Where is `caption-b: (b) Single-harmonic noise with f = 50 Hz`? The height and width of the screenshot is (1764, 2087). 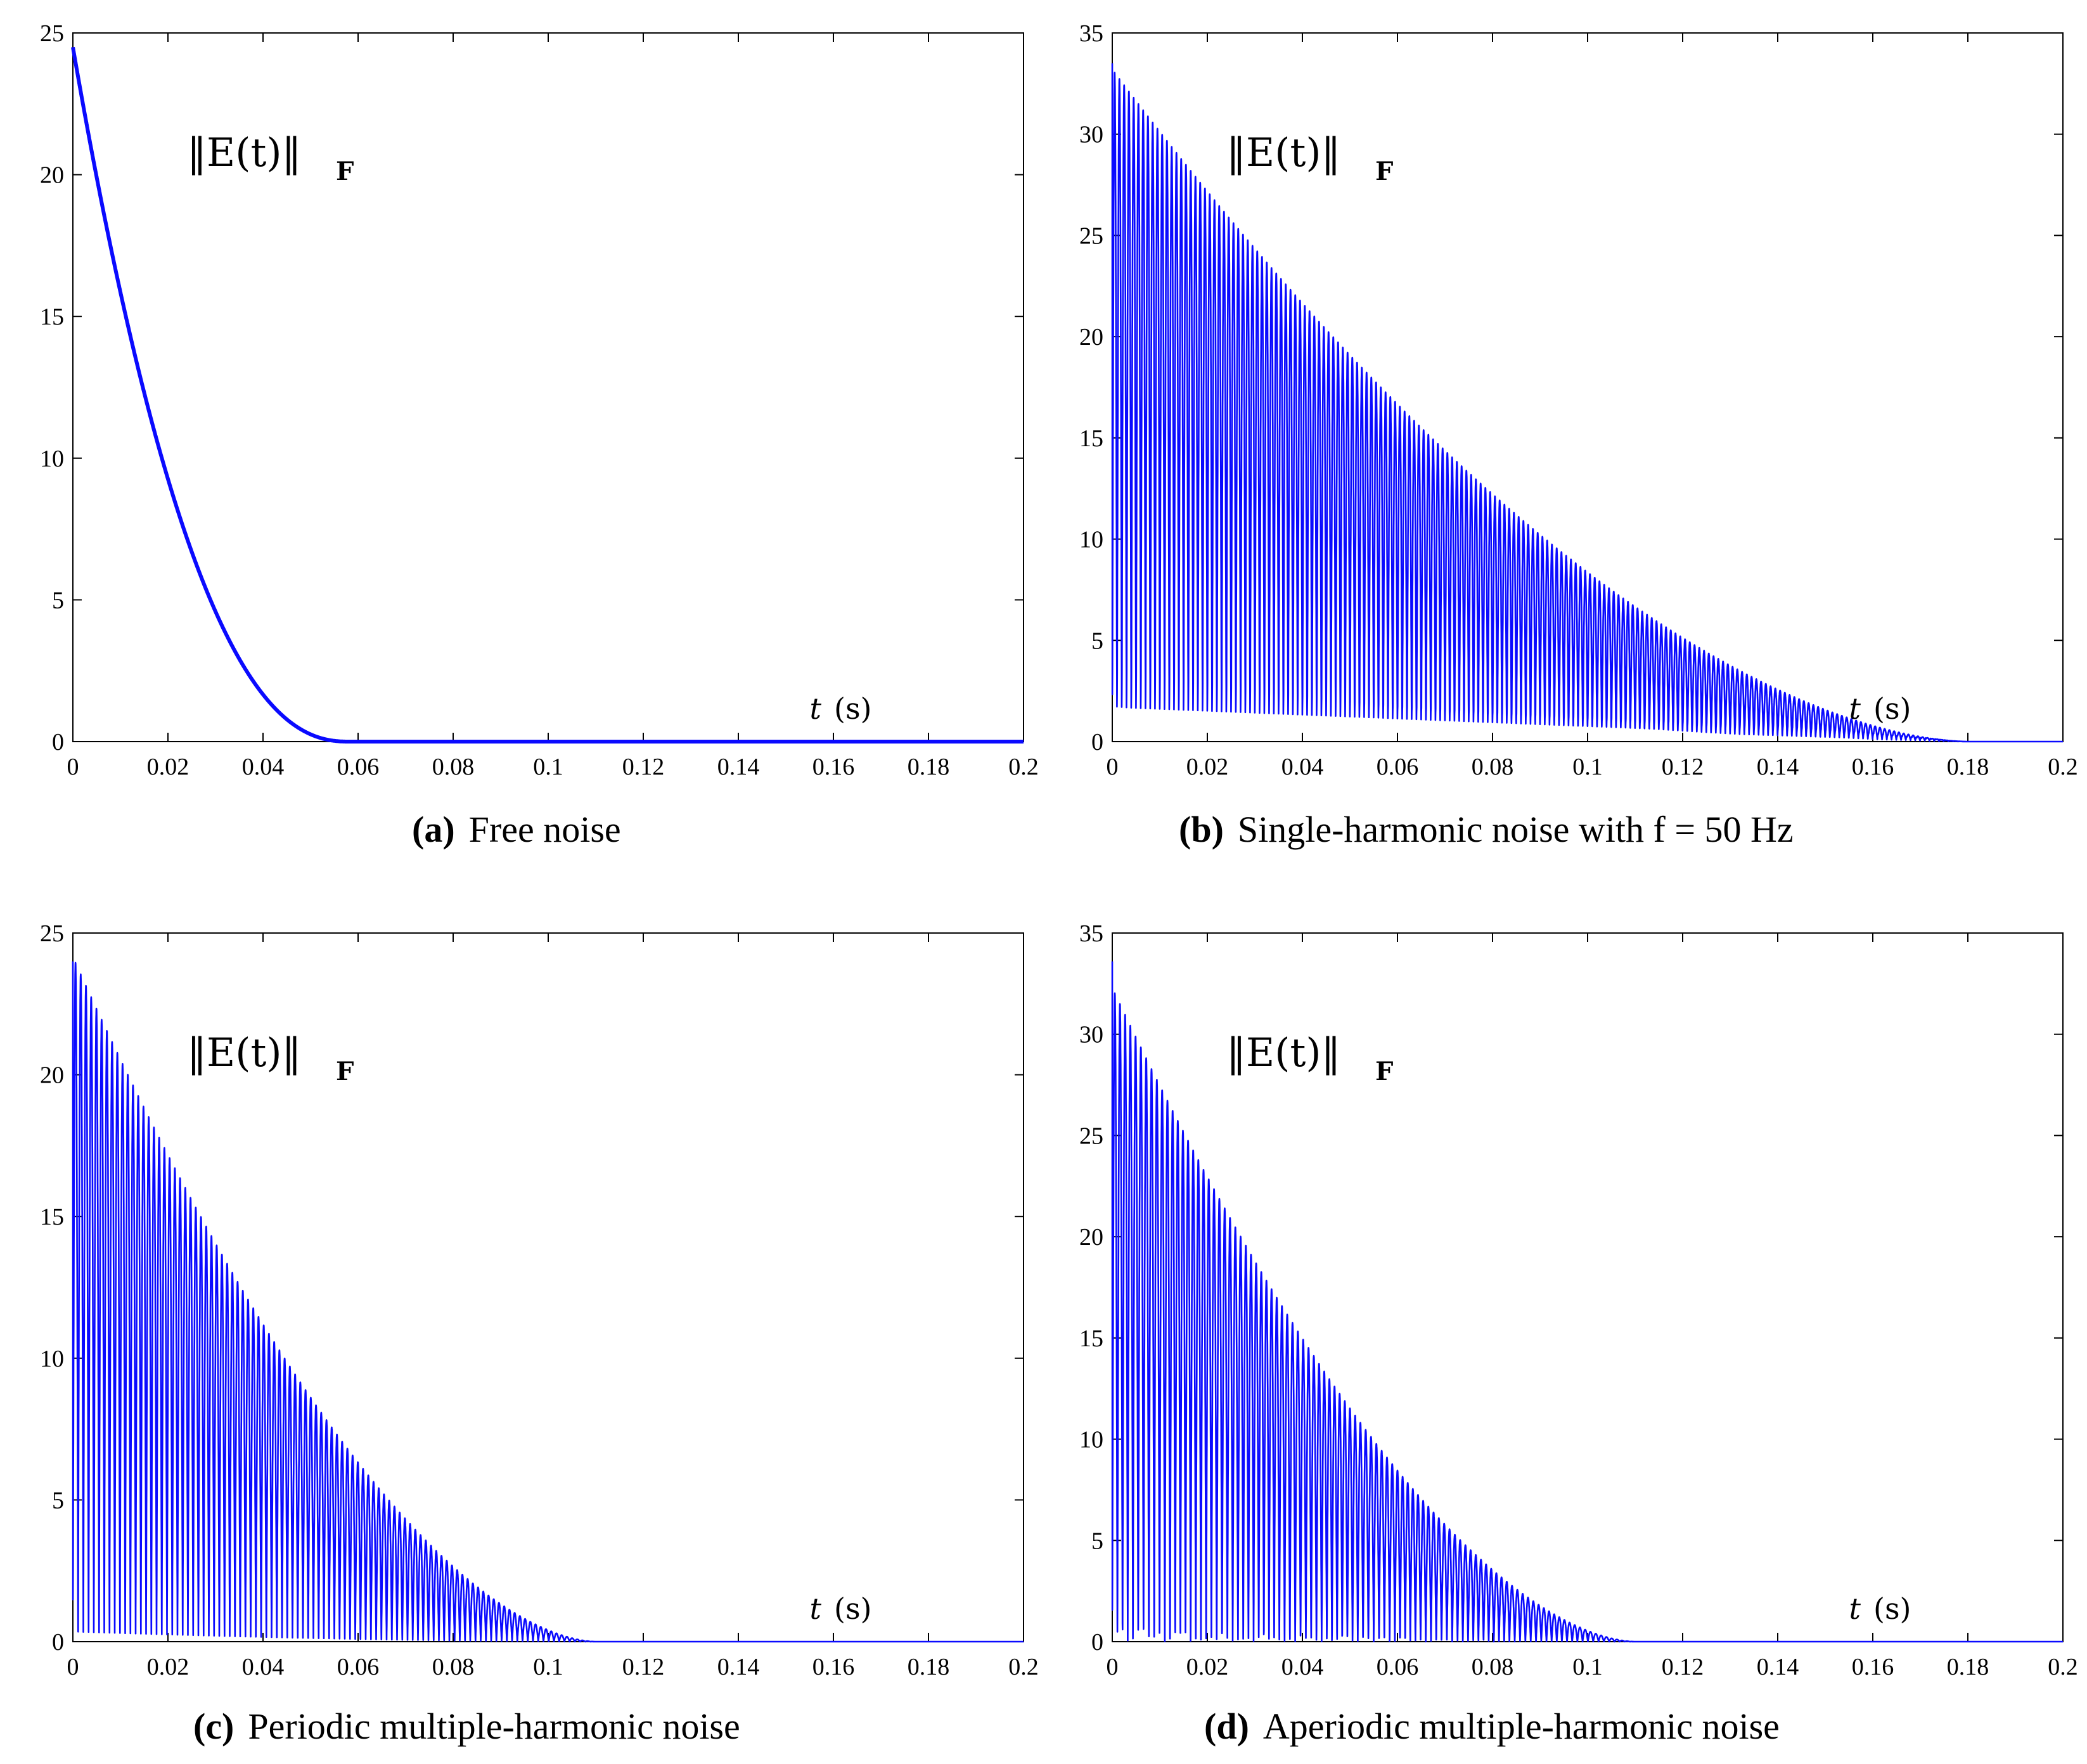
caption-b: (b) Single-harmonic noise with f = 50 Hz is located at coordinates (1486, 829).